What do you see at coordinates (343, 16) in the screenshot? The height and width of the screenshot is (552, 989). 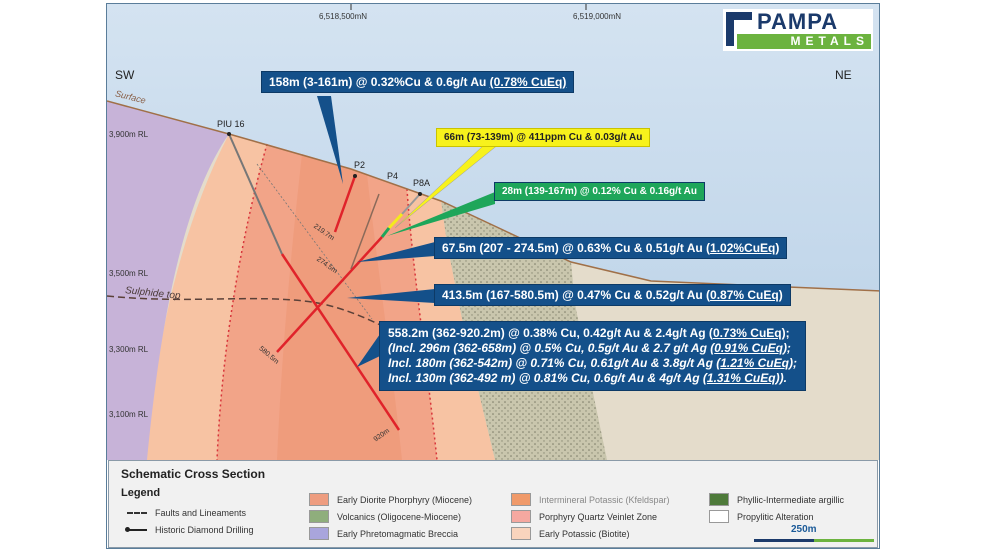 I see `northing-label: 6,518,500mN` at bounding box center [343, 16].